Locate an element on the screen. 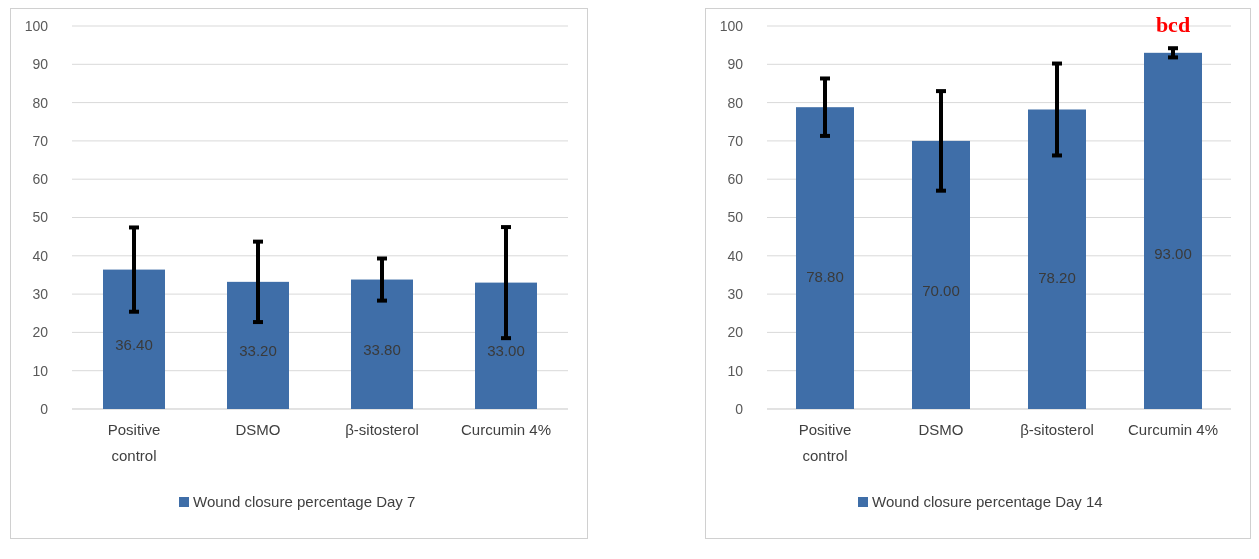 This screenshot has width=1259, height=559. data-label: 33.20 is located at coordinates (258, 350).